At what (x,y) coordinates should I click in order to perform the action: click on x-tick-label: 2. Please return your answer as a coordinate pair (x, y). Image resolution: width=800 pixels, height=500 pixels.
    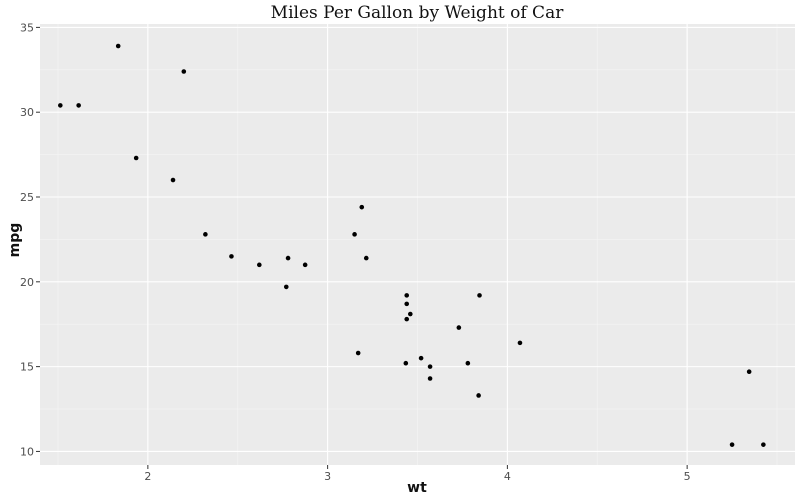
    Looking at the image, I should click on (147, 476).